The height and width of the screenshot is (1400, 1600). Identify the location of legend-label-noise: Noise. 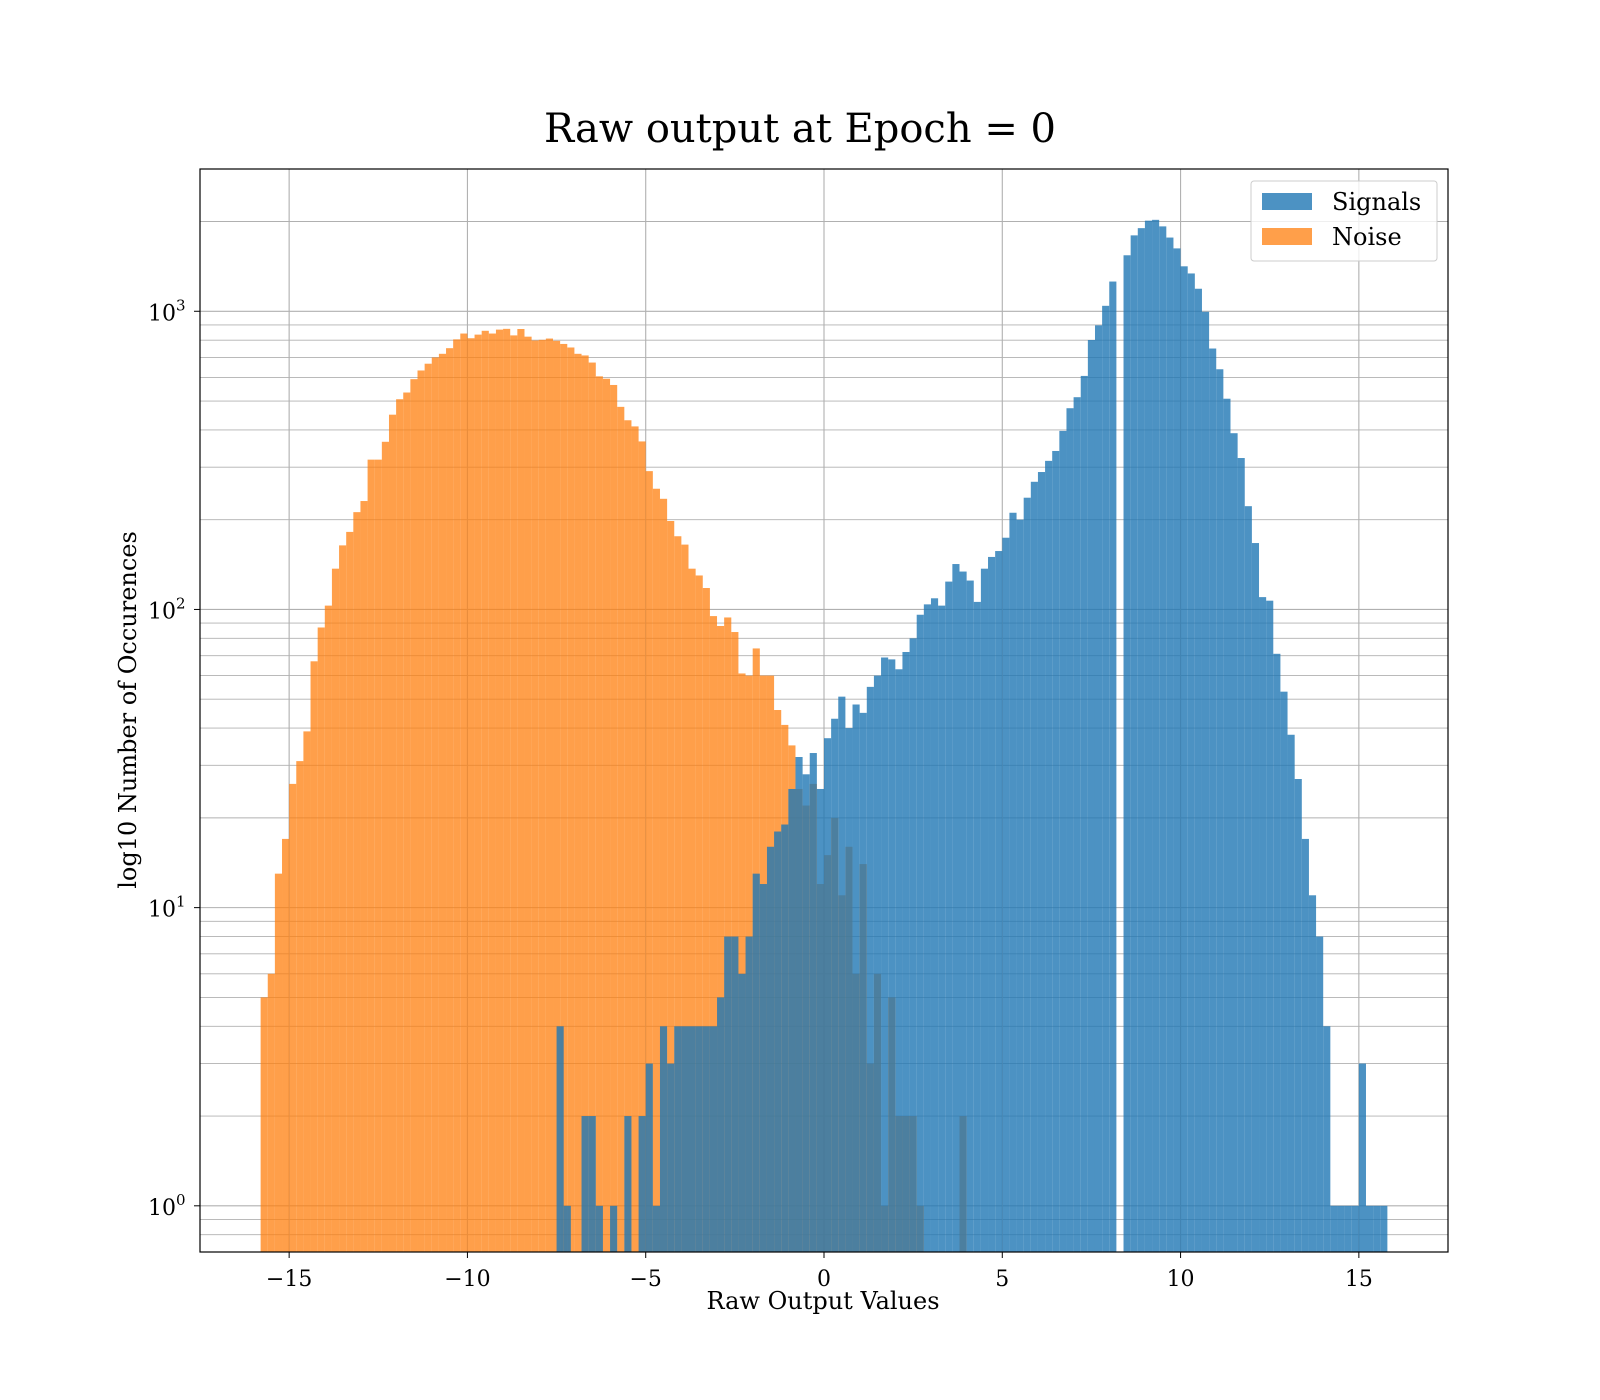
(1367, 237).